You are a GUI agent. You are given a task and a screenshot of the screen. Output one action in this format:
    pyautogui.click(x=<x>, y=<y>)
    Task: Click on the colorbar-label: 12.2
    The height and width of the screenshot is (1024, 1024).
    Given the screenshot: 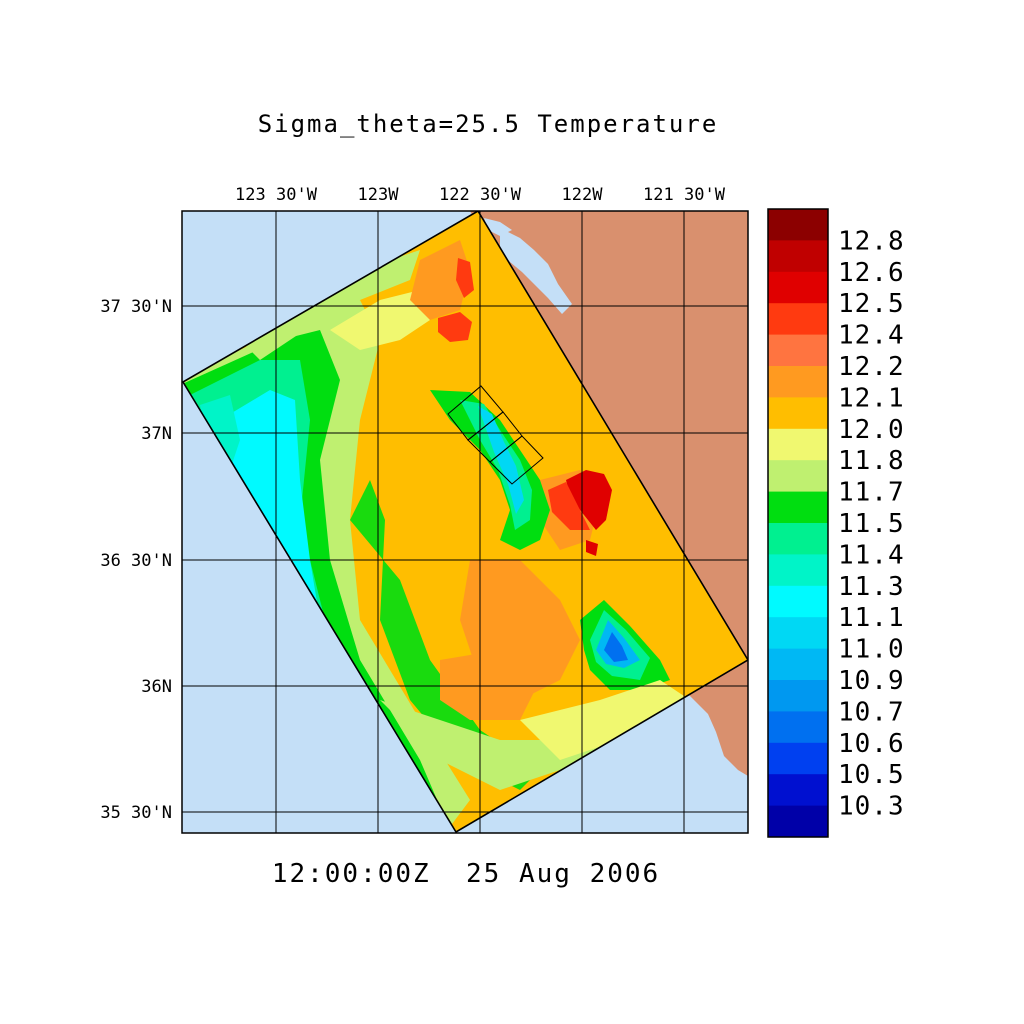 What is the action you would take?
    pyautogui.click(x=871, y=367)
    